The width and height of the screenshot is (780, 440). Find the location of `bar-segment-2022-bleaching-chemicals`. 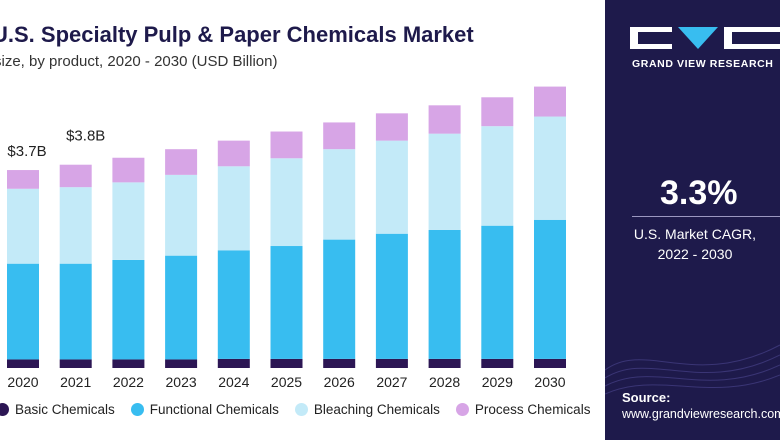

bar-segment-2022-bleaching-chemicals is located at coordinates (128, 221).